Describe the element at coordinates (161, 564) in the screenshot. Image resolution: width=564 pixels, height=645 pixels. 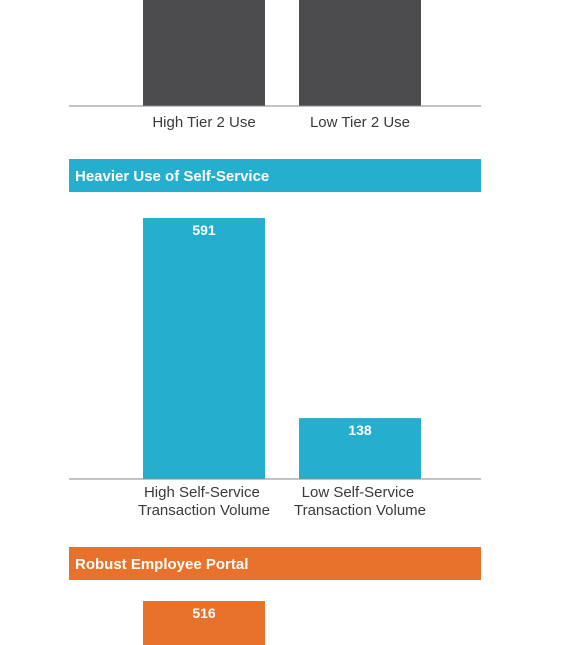
I see `banner-title-employee-portal: Robust Employee Portal` at that location.